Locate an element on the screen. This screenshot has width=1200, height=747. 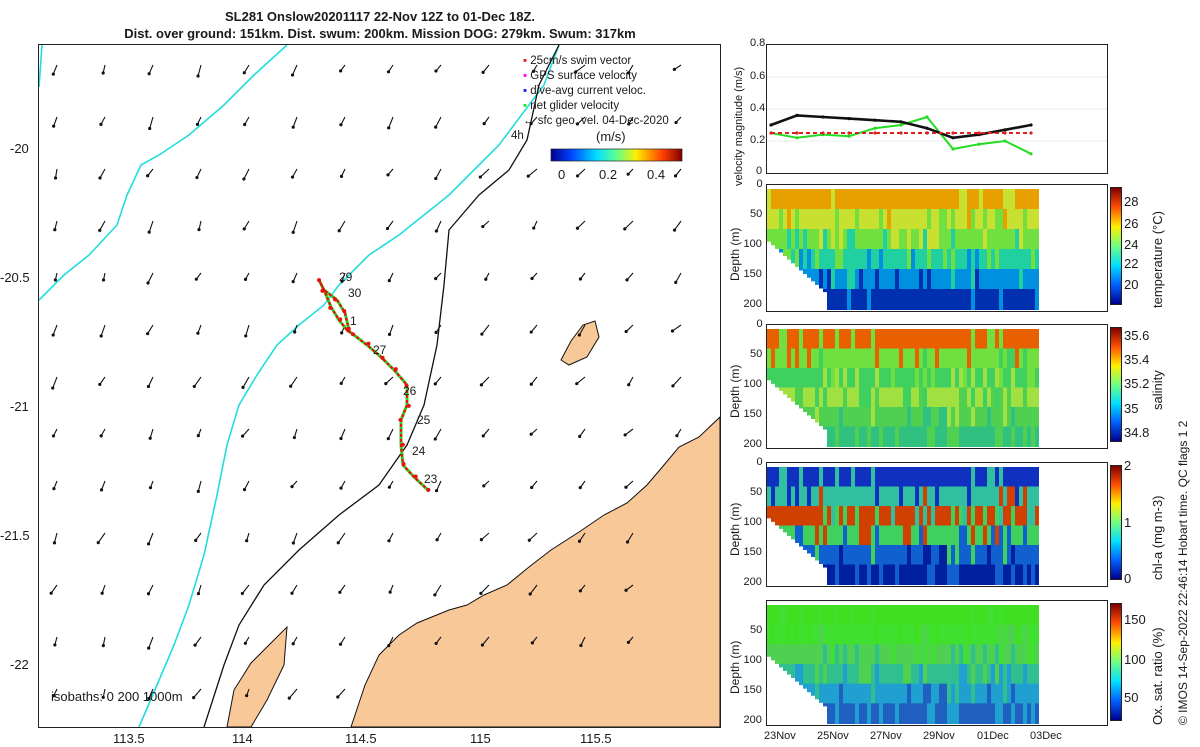
oxygen-panel is located at coordinates (937, 663).